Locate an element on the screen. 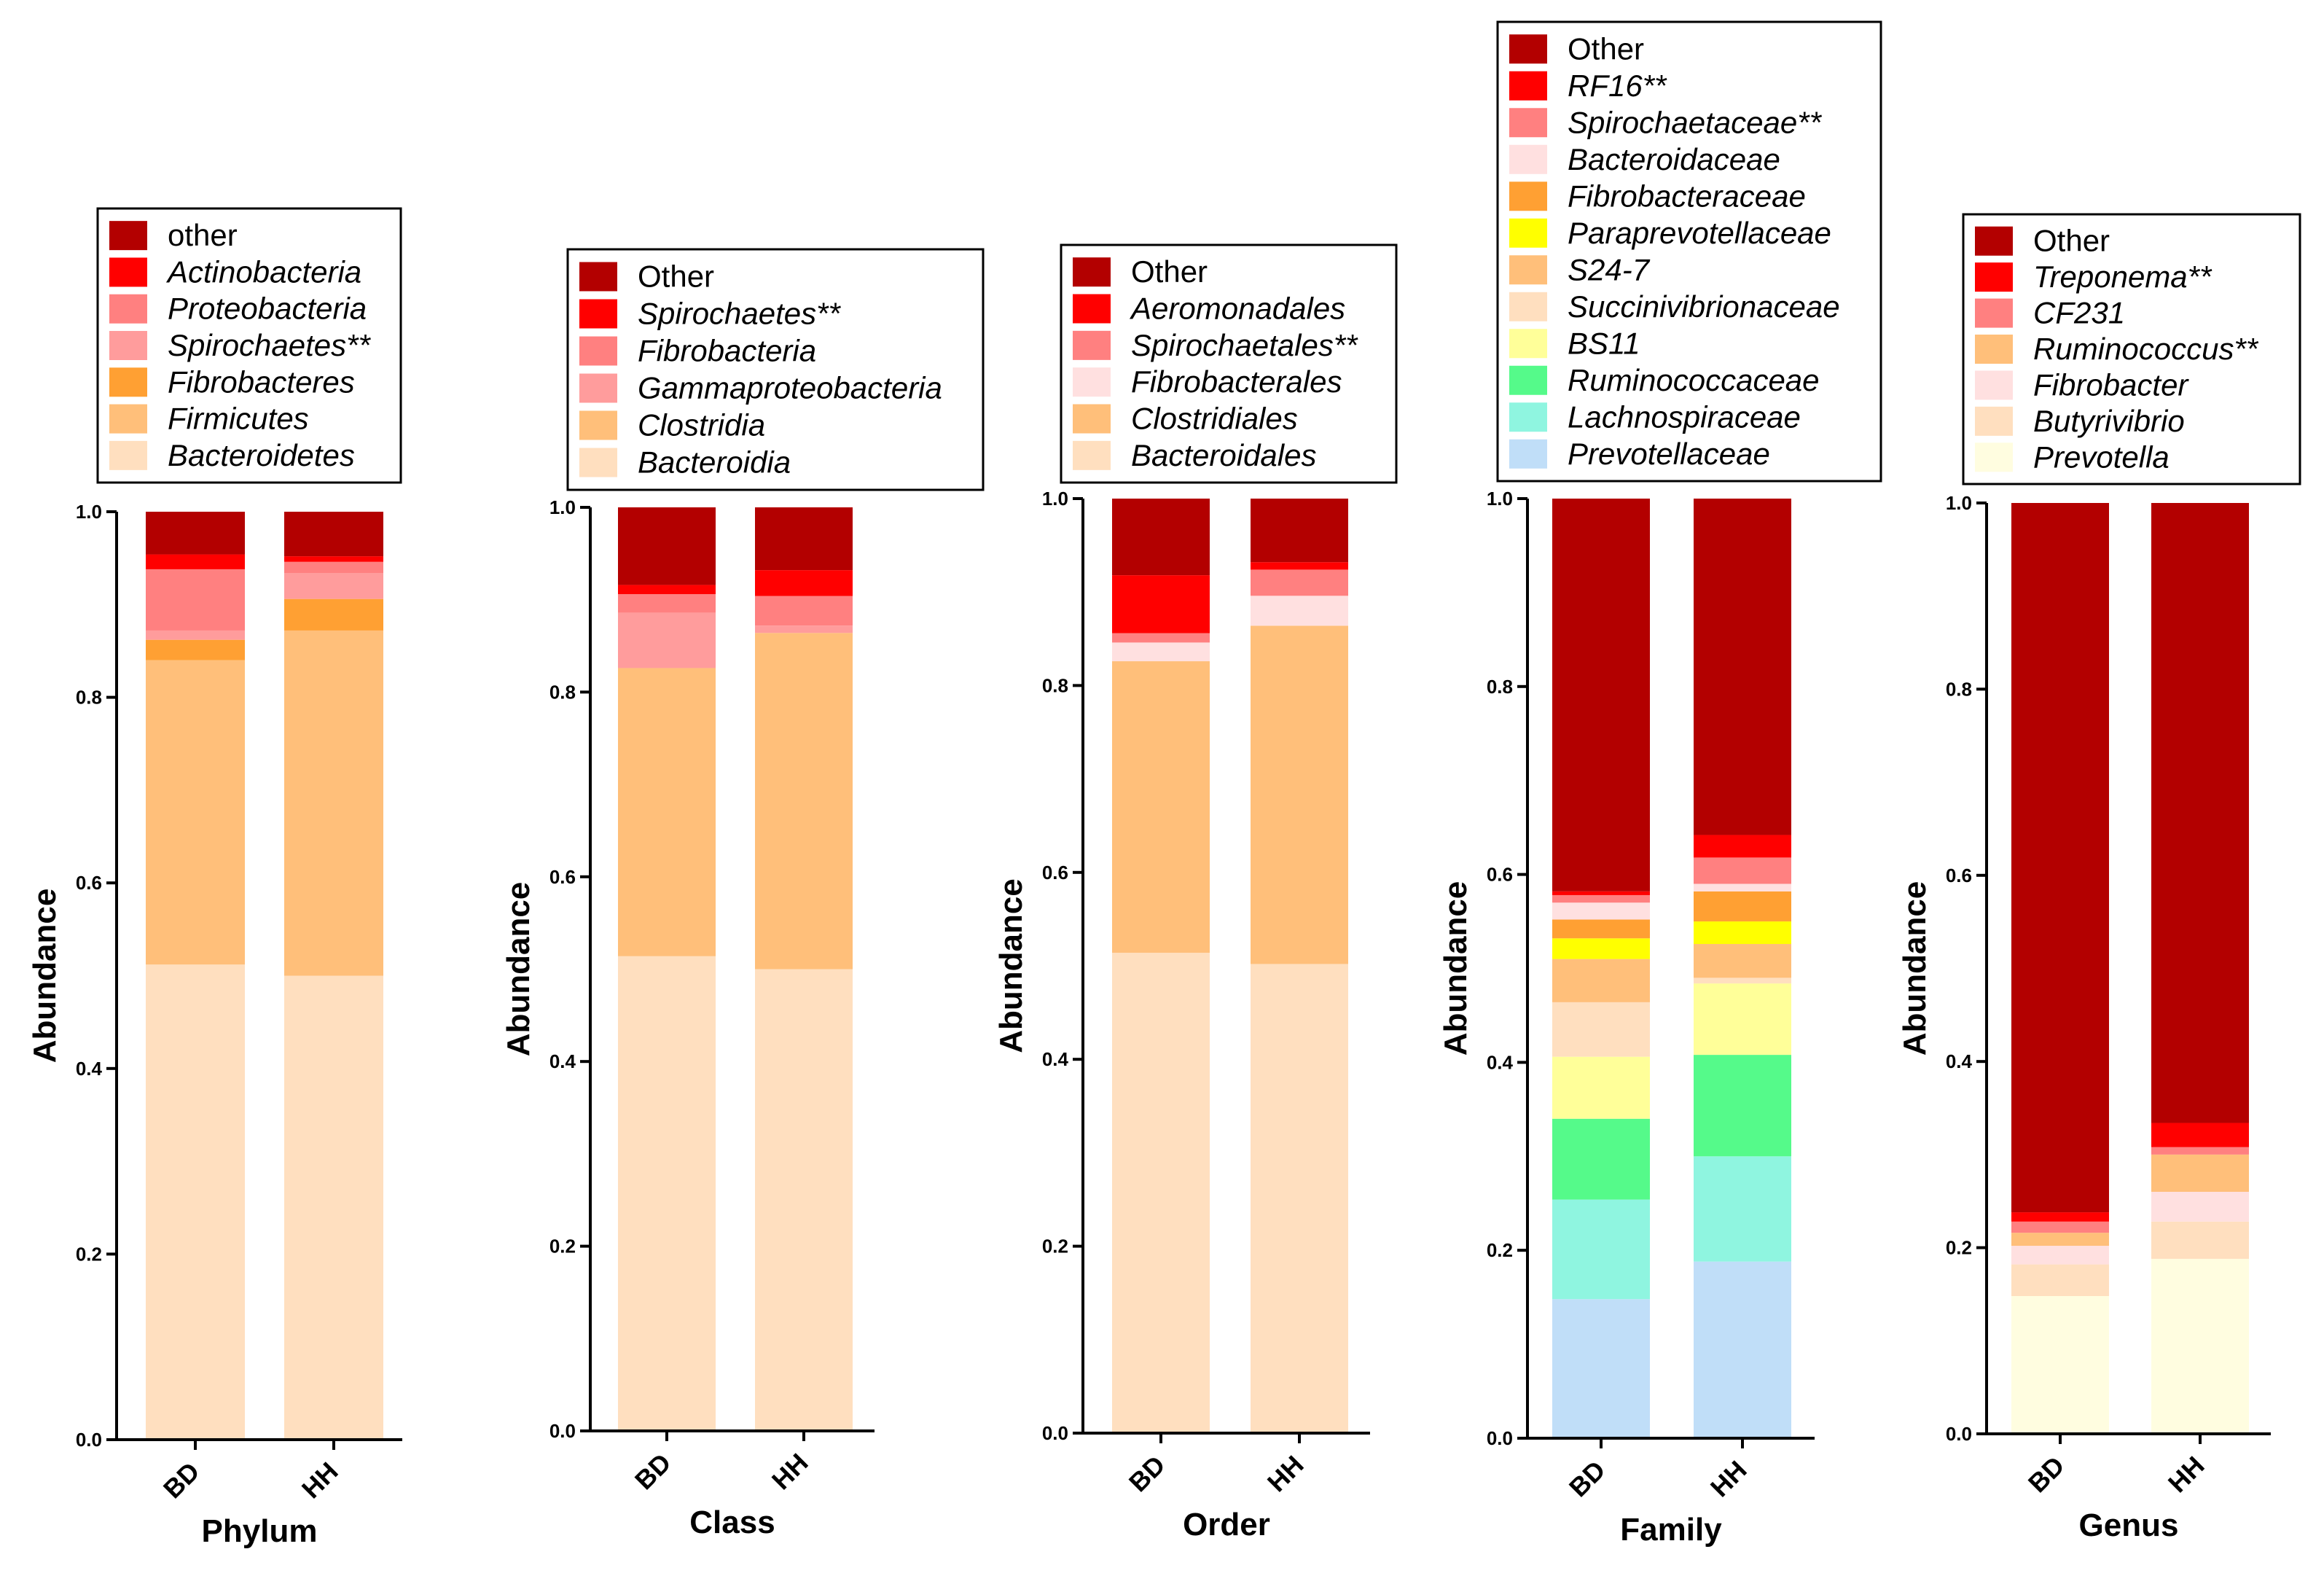 The image size is (2324, 1584). legend-label: Aeromonadales is located at coordinates (1237, 309).